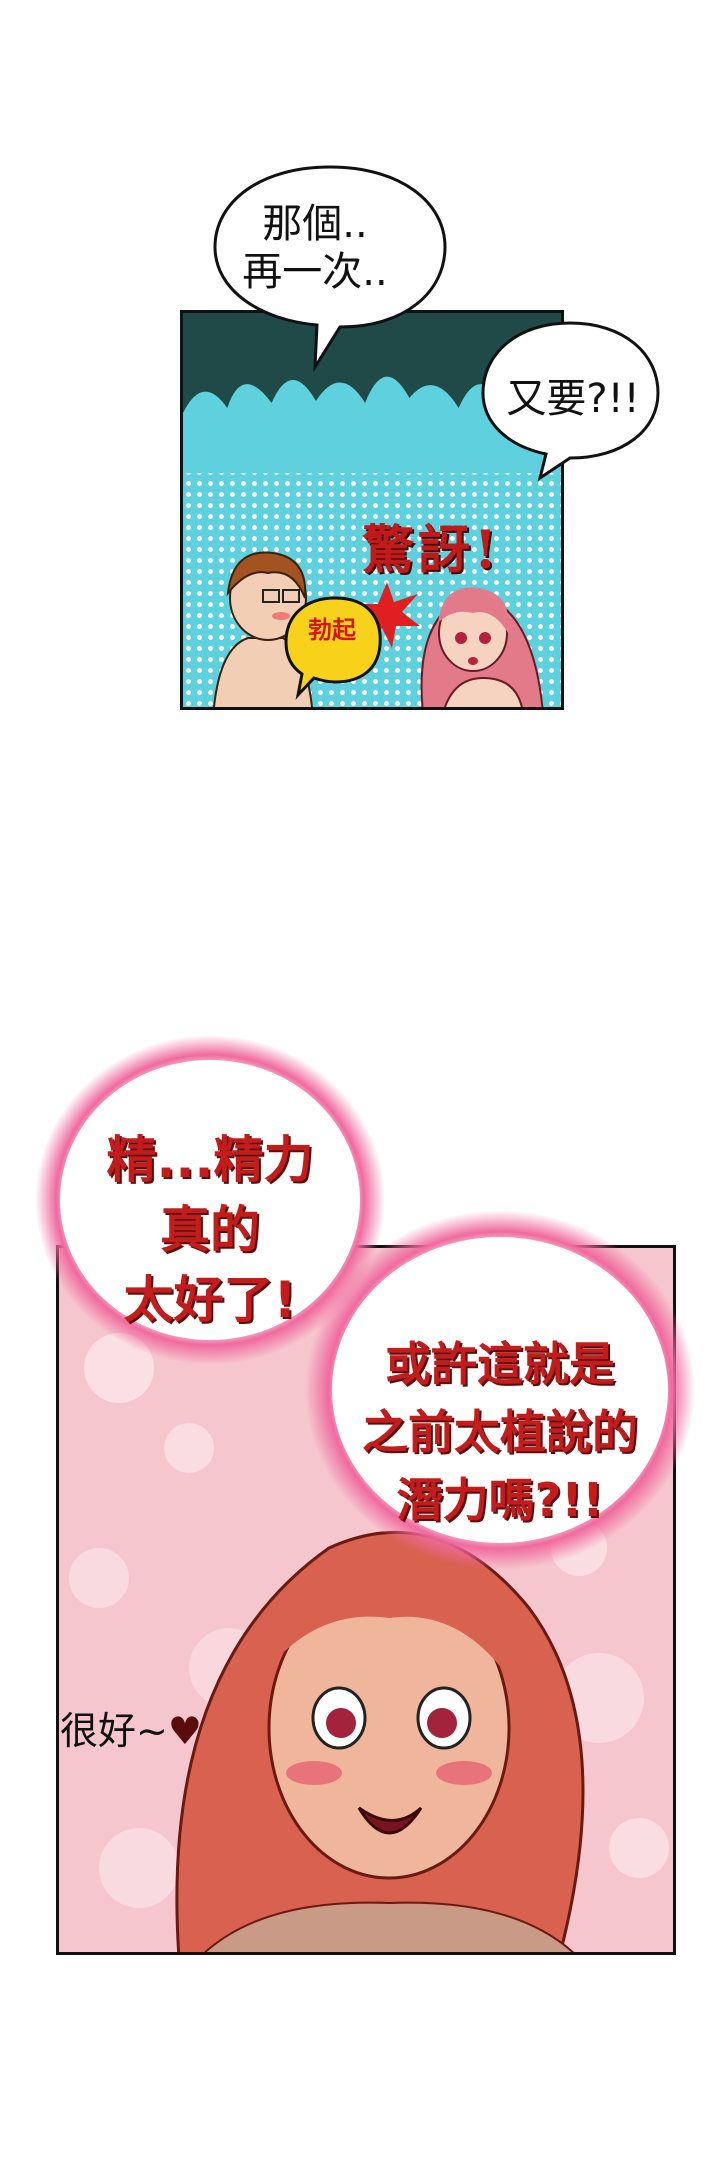 This screenshot has width=720, height=2159. I want to click on speech-bubble-1-text: 那個.. 再一次.., so click(315, 248).